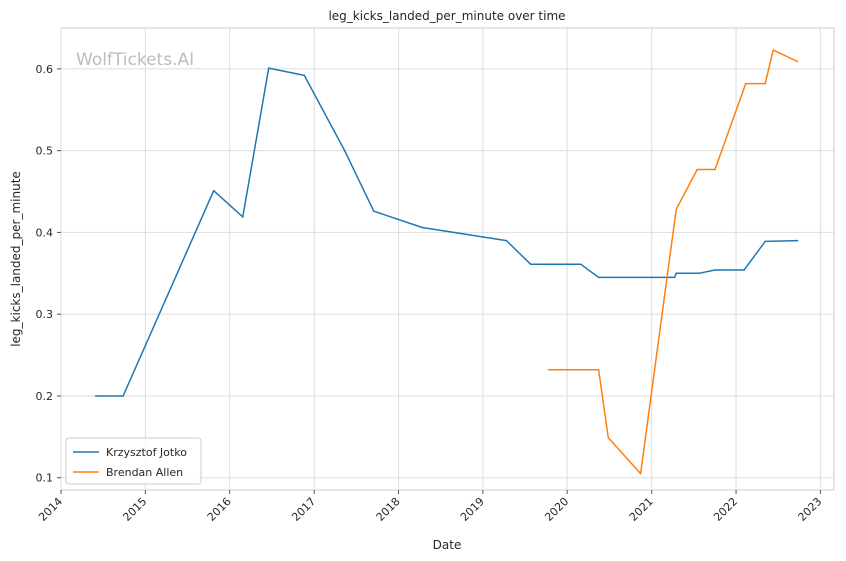 This screenshot has height=561, width=846. Describe the element at coordinates (134, 509) in the screenshot. I see `x-tick-label: 2015` at that location.